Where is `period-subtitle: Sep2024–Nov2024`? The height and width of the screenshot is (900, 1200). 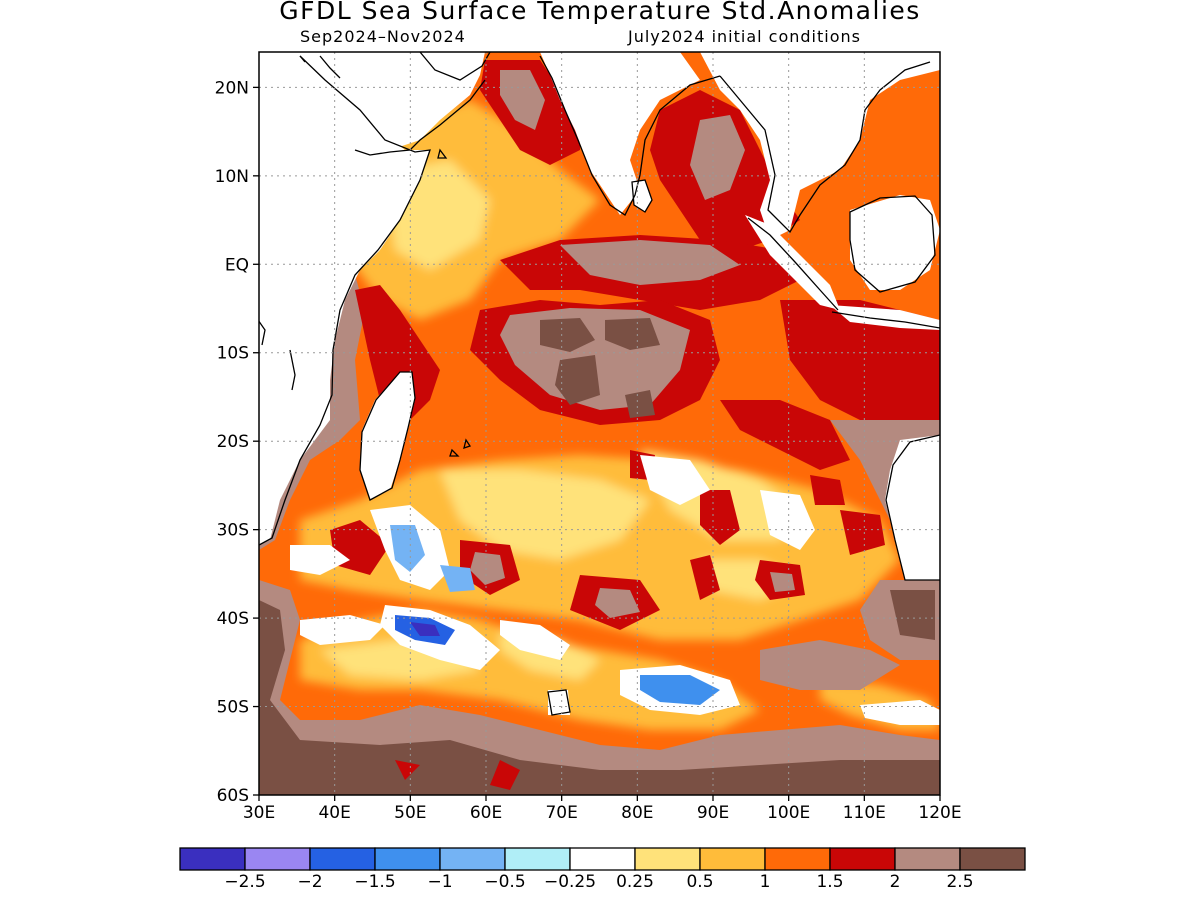 period-subtitle: Sep2024–Nov2024 is located at coordinates (383, 36).